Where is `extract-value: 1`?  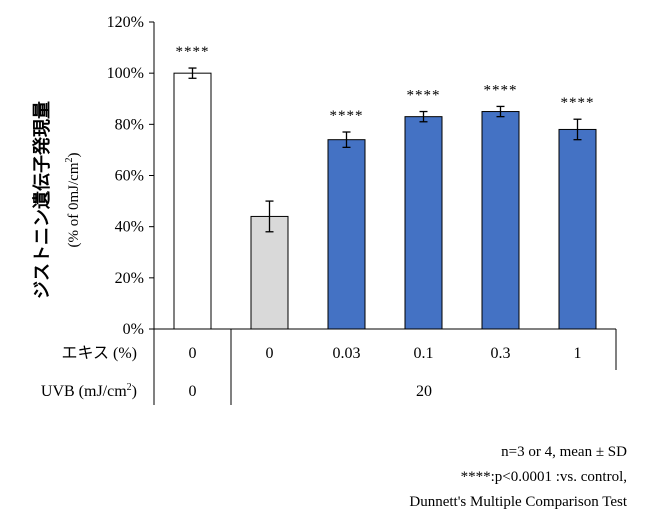
extract-value: 1 is located at coordinates (578, 353).